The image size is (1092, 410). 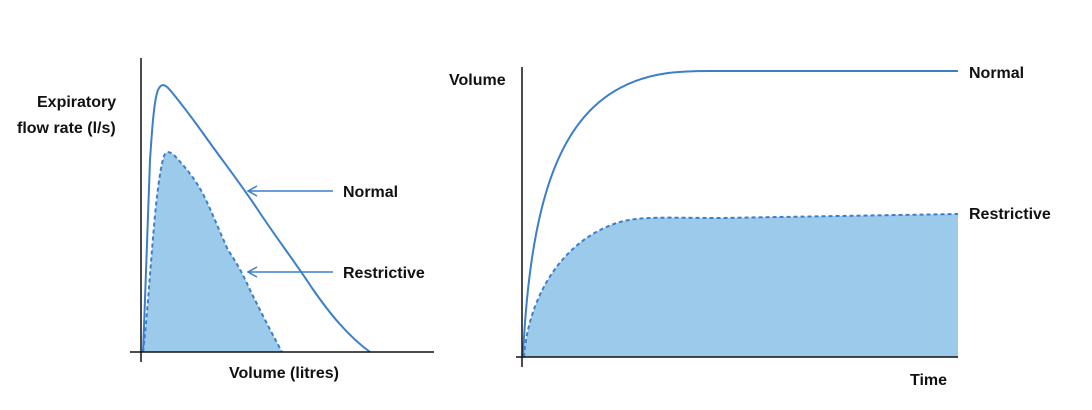 What do you see at coordinates (928, 380) in the screenshot?
I see `volume-time-xlabel: Time` at bounding box center [928, 380].